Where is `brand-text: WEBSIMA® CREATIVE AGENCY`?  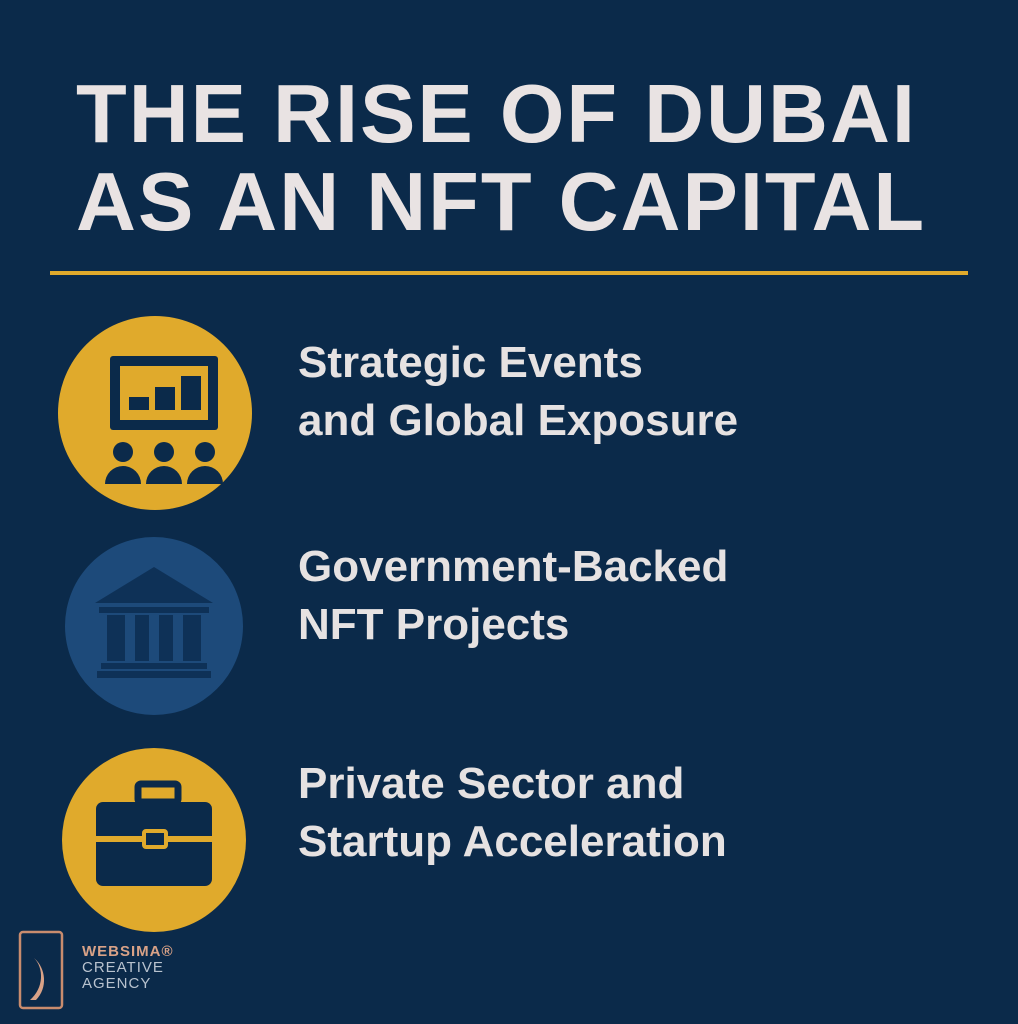
brand-text: WEBSIMA® CREATIVE AGENCY is located at coordinates (128, 968).